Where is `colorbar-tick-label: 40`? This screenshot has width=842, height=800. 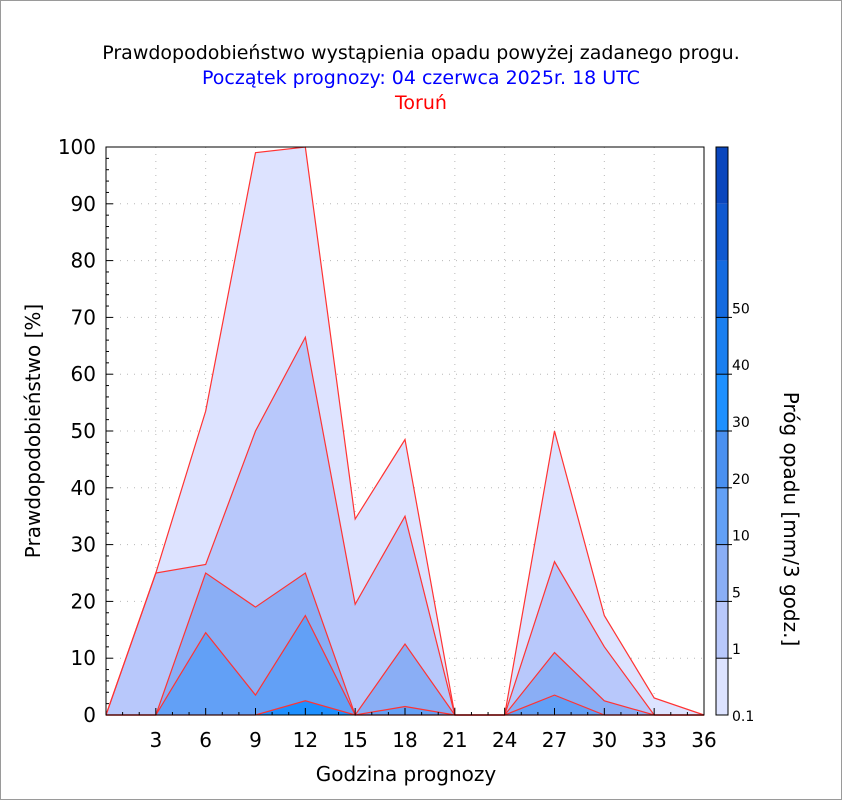 colorbar-tick-label: 40 is located at coordinates (741, 366).